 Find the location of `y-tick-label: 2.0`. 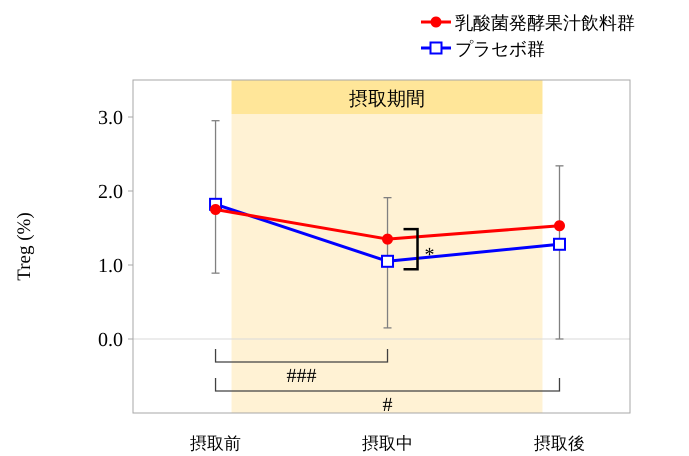

y-tick-label: 2.0 is located at coordinates (110, 192).